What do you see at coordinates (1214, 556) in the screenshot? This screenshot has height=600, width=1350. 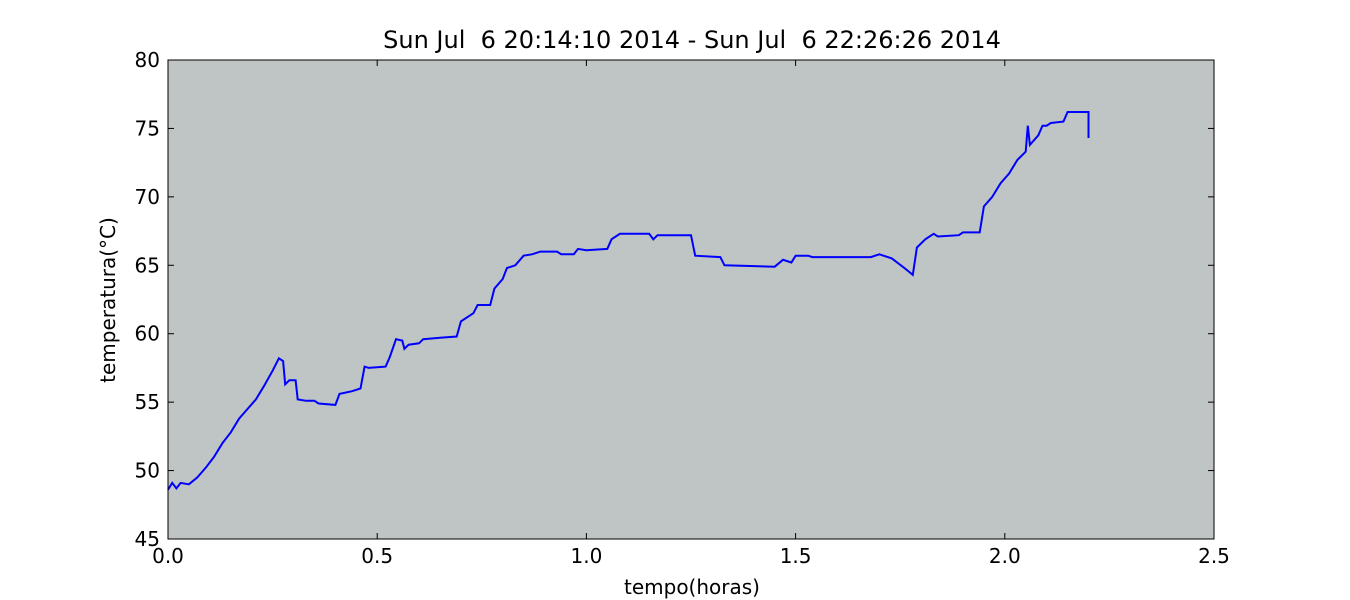 I see `x-tick-label: 2.5` at bounding box center [1214, 556].